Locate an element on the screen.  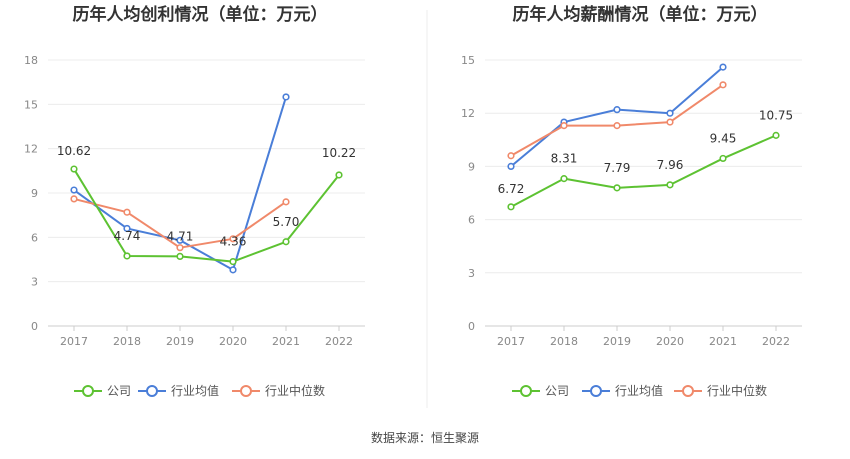
data-label: 10.22 is located at coordinates (339, 153).